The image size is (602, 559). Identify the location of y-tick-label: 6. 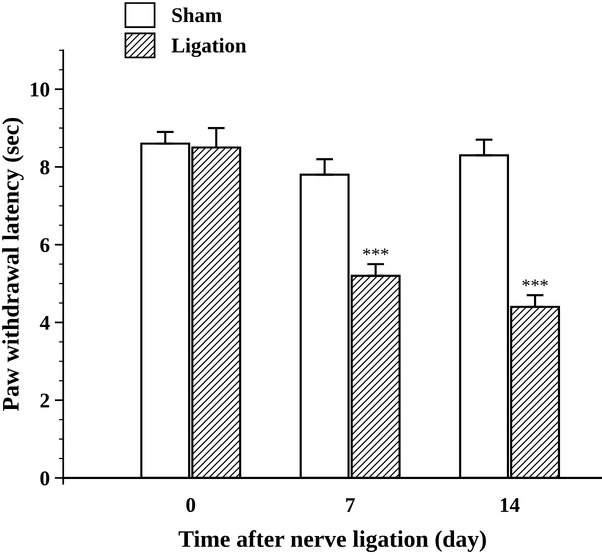
(45, 245).